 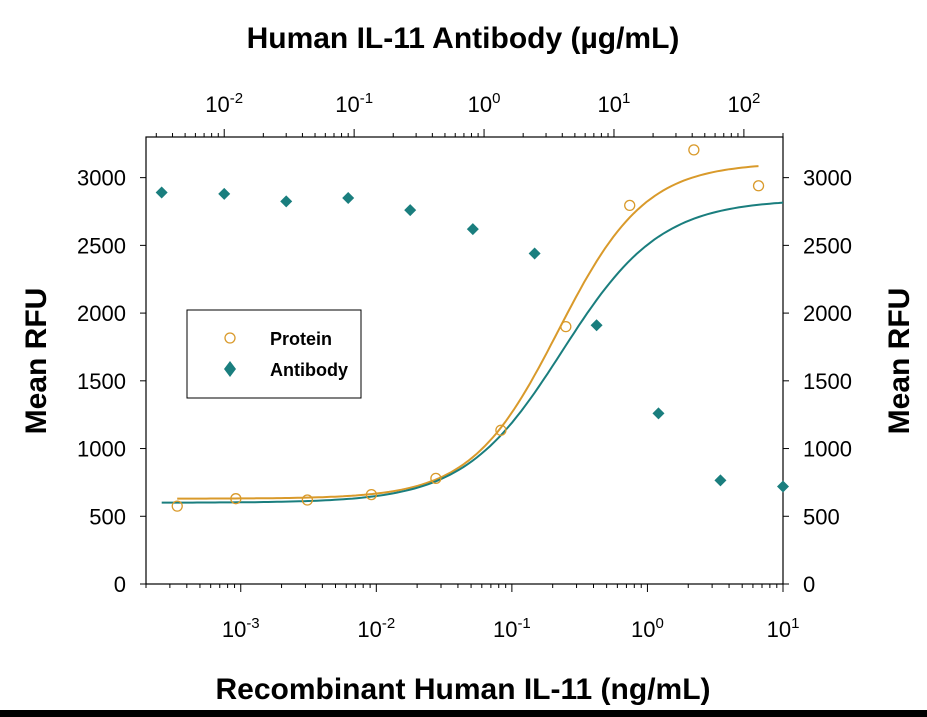 What do you see at coordinates (230, 338) in the screenshot?
I see `legend-protein-marker` at bounding box center [230, 338].